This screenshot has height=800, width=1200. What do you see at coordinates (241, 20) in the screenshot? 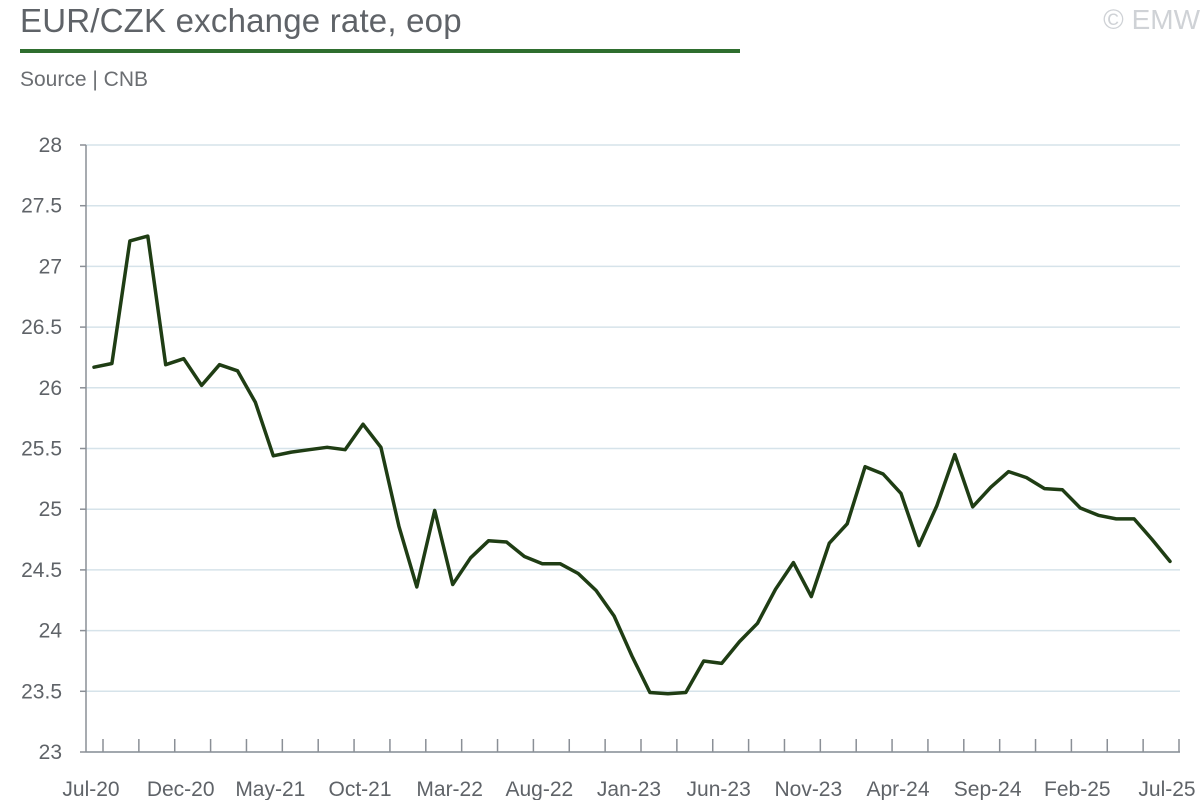
I see `chart-title: EUR/CZK exchange rate, eop` at bounding box center [241, 20].